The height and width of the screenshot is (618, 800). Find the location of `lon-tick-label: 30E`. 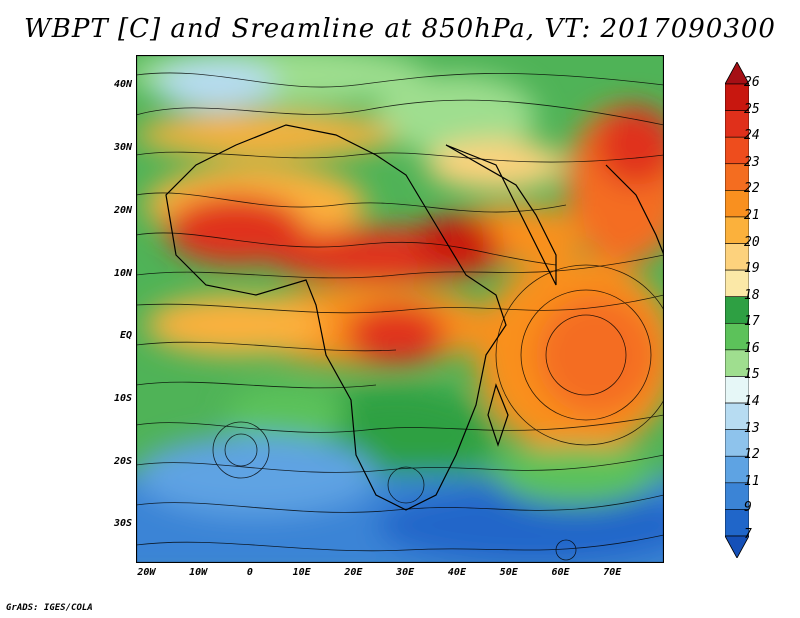

lon-tick-label: 30E is located at coordinates (405, 572).